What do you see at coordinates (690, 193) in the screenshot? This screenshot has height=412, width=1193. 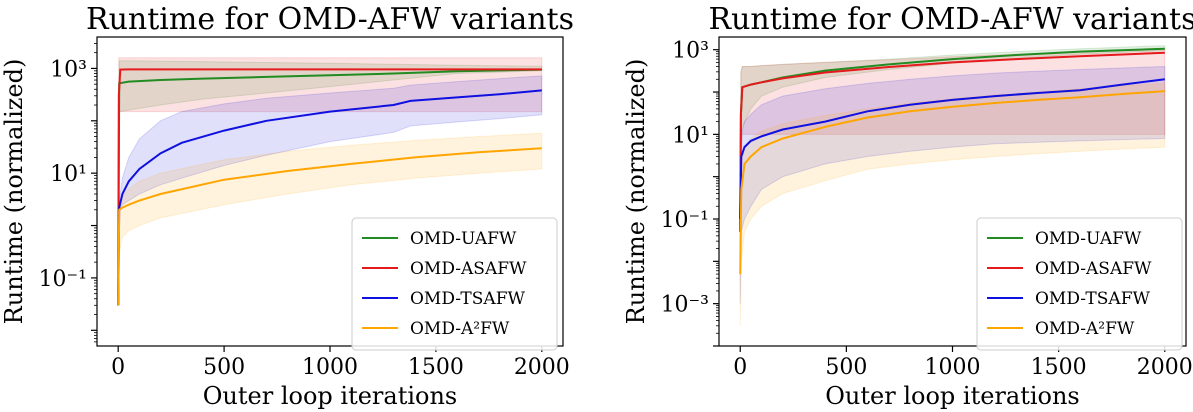 I see `y-ticks: 10⁻³ 10⁻¹ 10¹ 10³` at bounding box center [690, 193].